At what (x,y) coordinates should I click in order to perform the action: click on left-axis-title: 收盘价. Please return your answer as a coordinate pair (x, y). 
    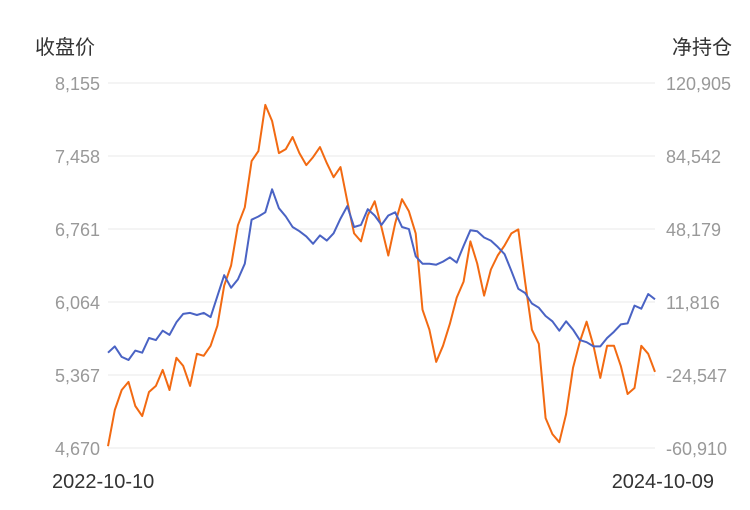
    Looking at the image, I should click on (65, 47).